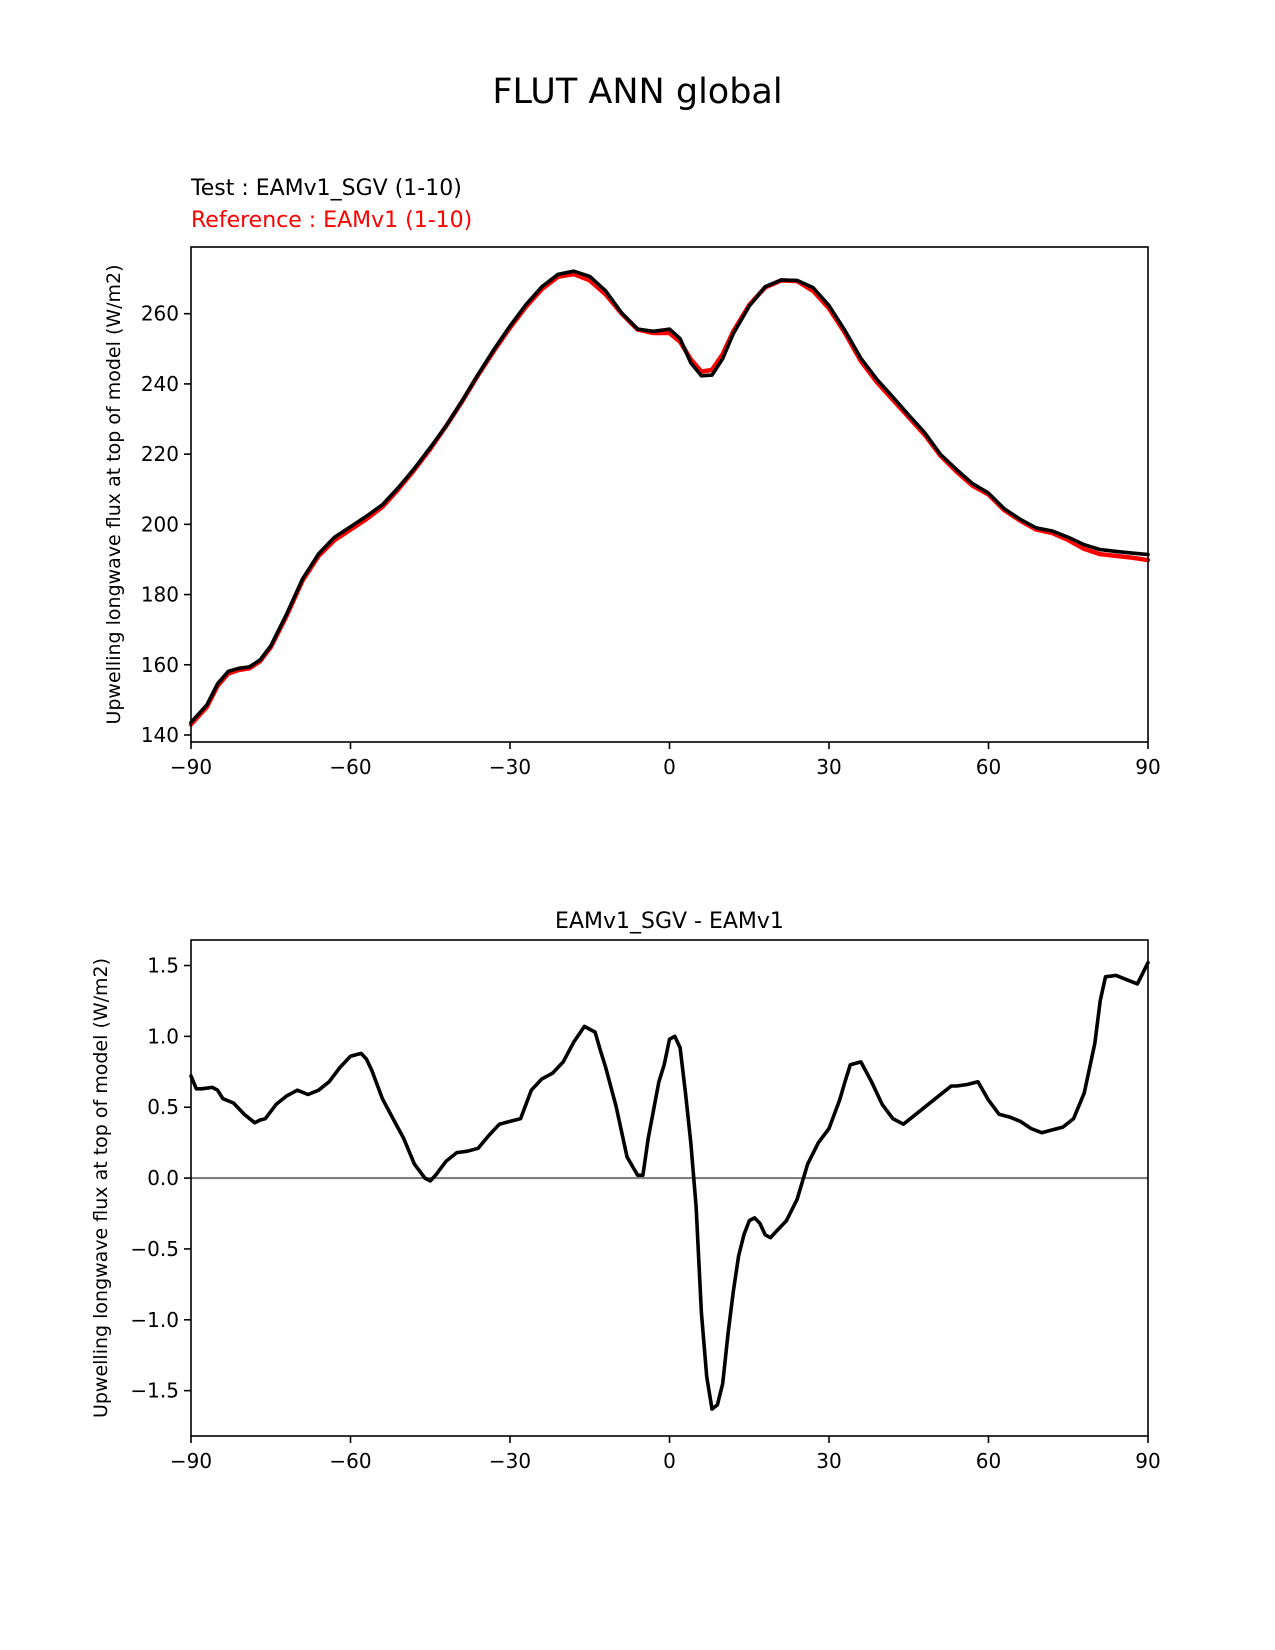  I want to click on y-tick-label: 240, so click(160, 384).